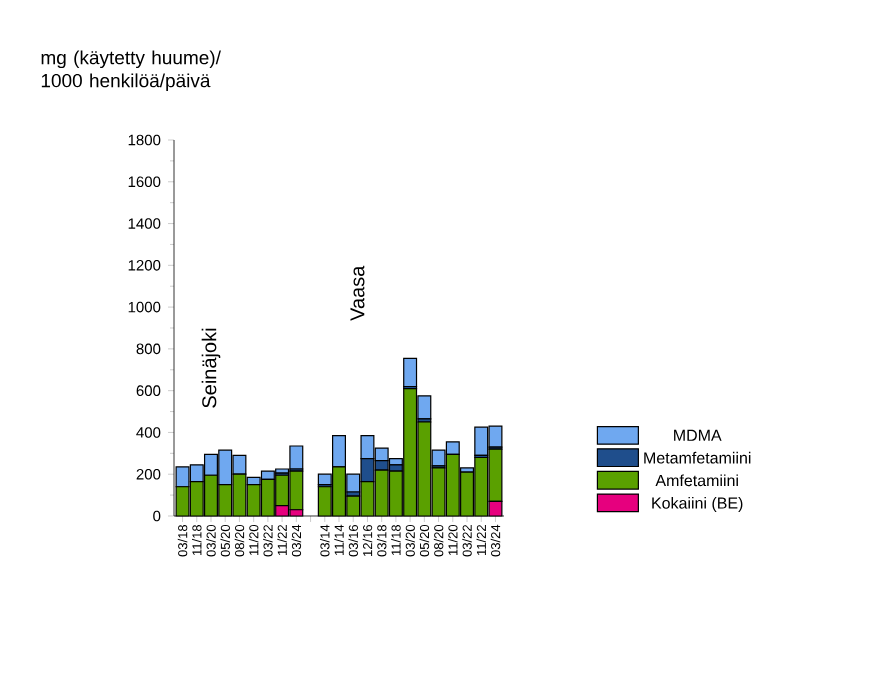 This screenshot has height=674, width=882. What do you see at coordinates (697, 457) in the screenshot?
I see `legend-label: Metamfetamiini` at bounding box center [697, 457].